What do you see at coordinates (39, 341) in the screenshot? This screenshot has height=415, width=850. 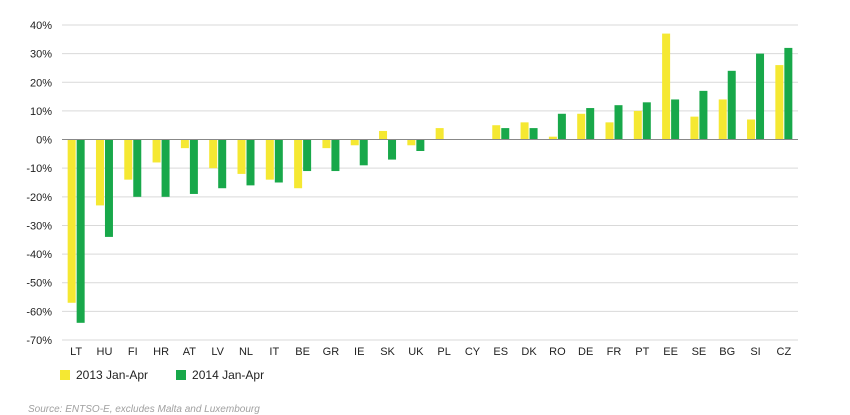 I see `y-tick-label: -70%` at bounding box center [39, 341].